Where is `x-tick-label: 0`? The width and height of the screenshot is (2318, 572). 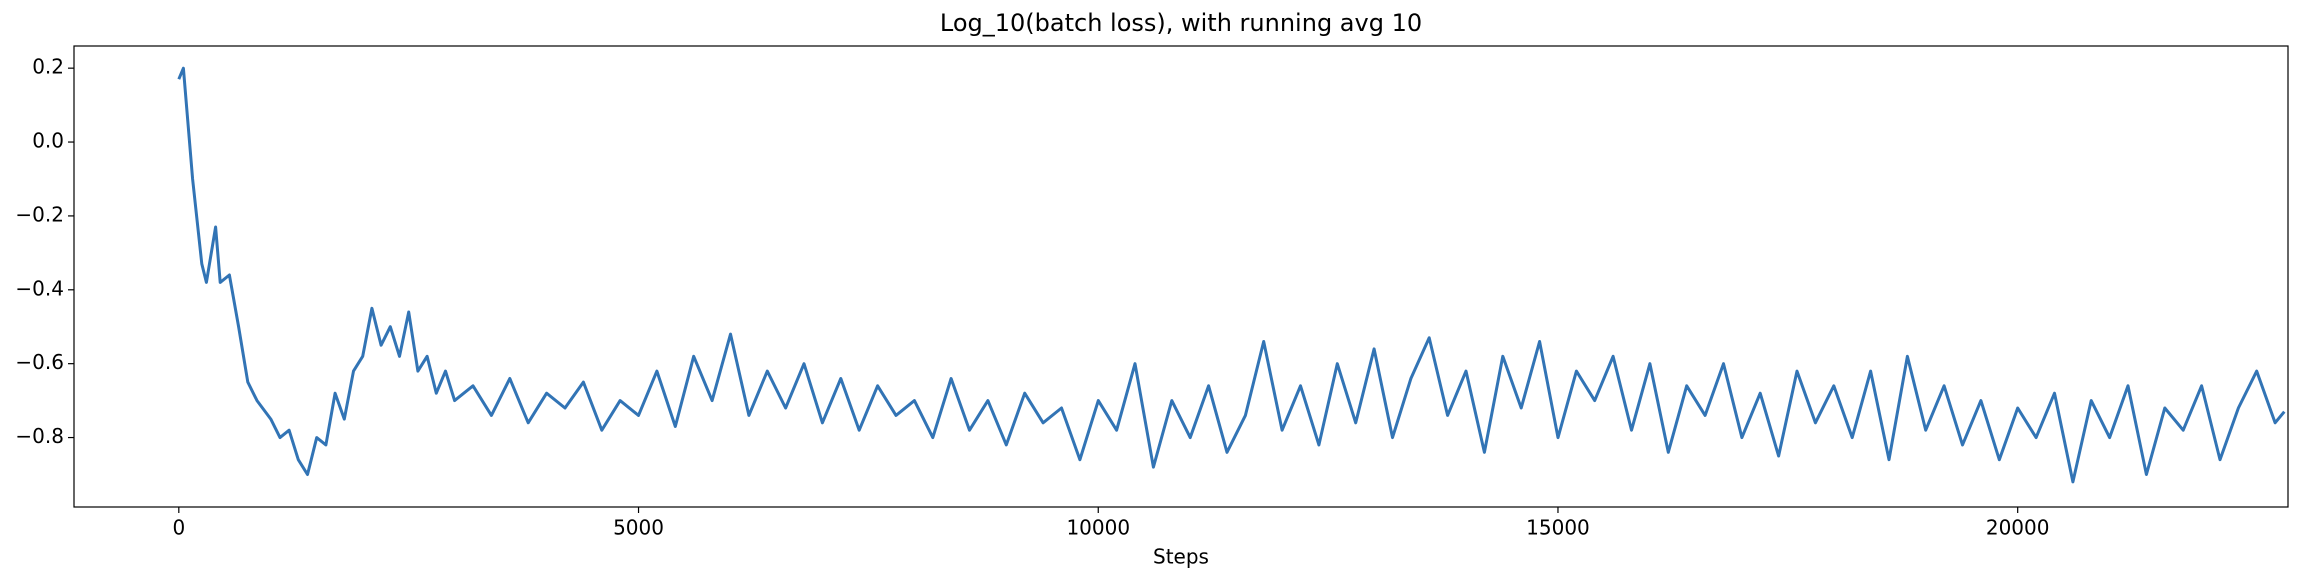
x-tick-label: 0 is located at coordinates (178, 528).